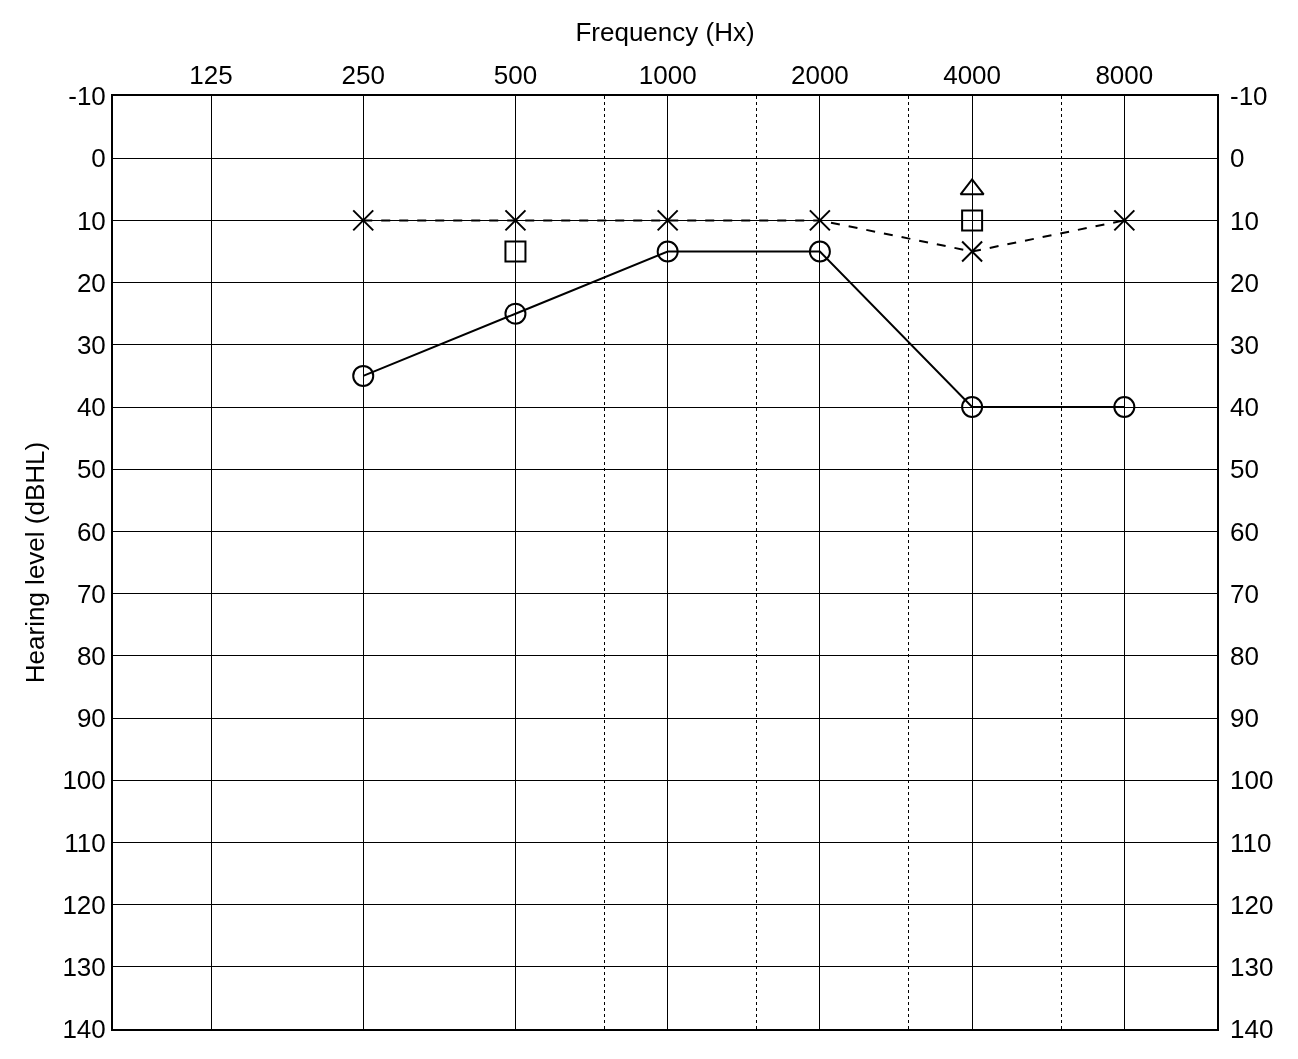 The width and height of the screenshot is (1298, 1059). What do you see at coordinates (1252, 904) in the screenshot?
I see `y2-tick-label: 120` at bounding box center [1252, 904].